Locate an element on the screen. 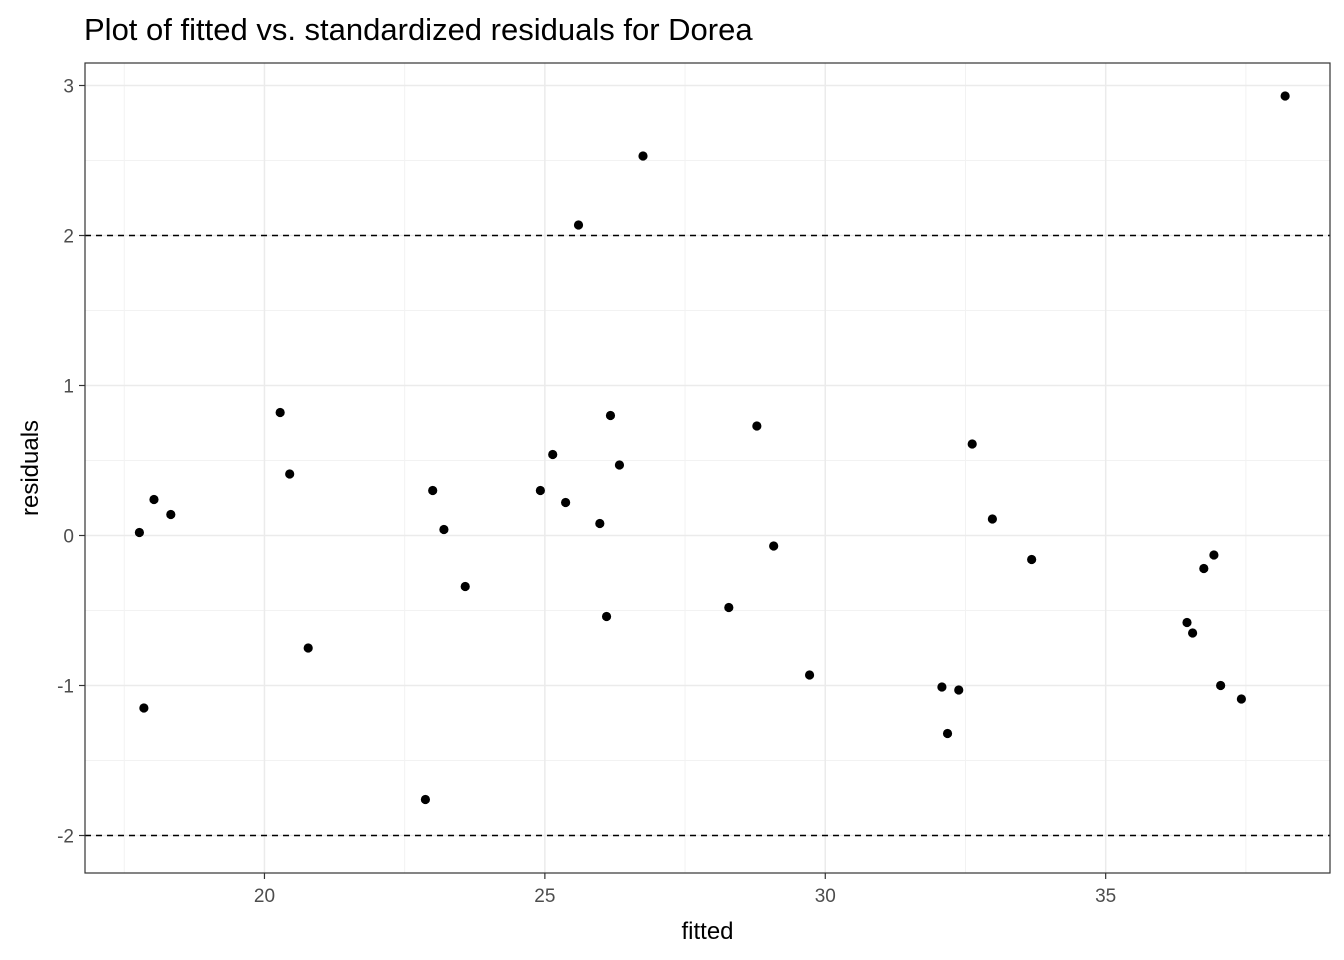  x-tick-label: 30 is located at coordinates (825, 896).